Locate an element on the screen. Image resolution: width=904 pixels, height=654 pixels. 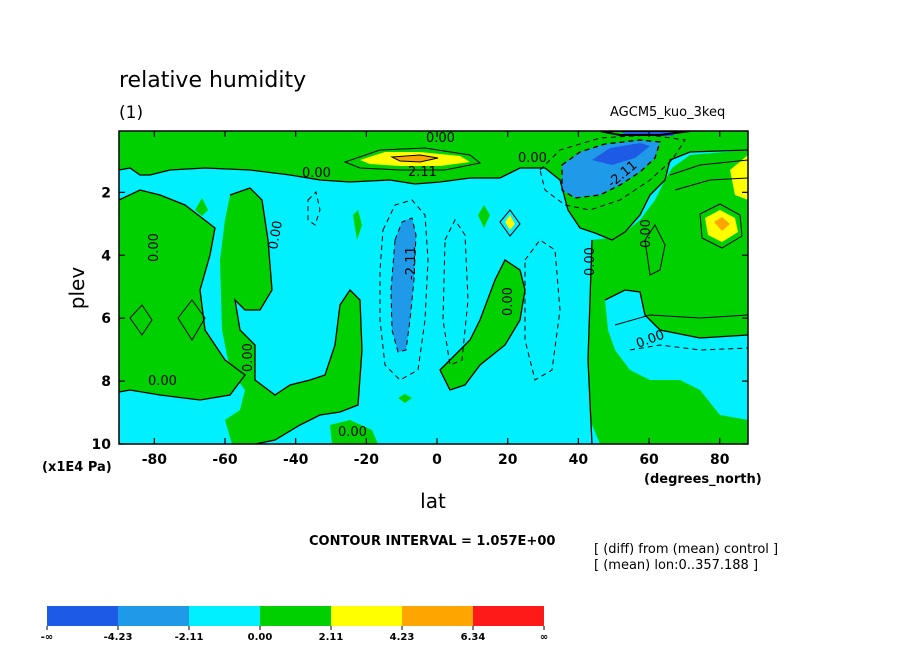
chart-subtitle: (1) is located at coordinates (131, 113).